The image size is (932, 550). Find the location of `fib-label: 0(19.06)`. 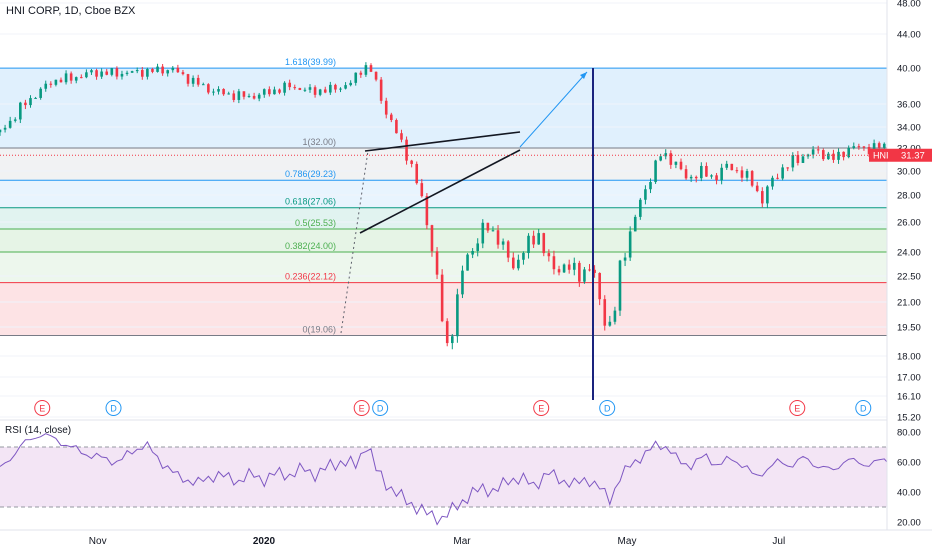

fib-label: 0(19.06) is located at coordinates (319, 330).